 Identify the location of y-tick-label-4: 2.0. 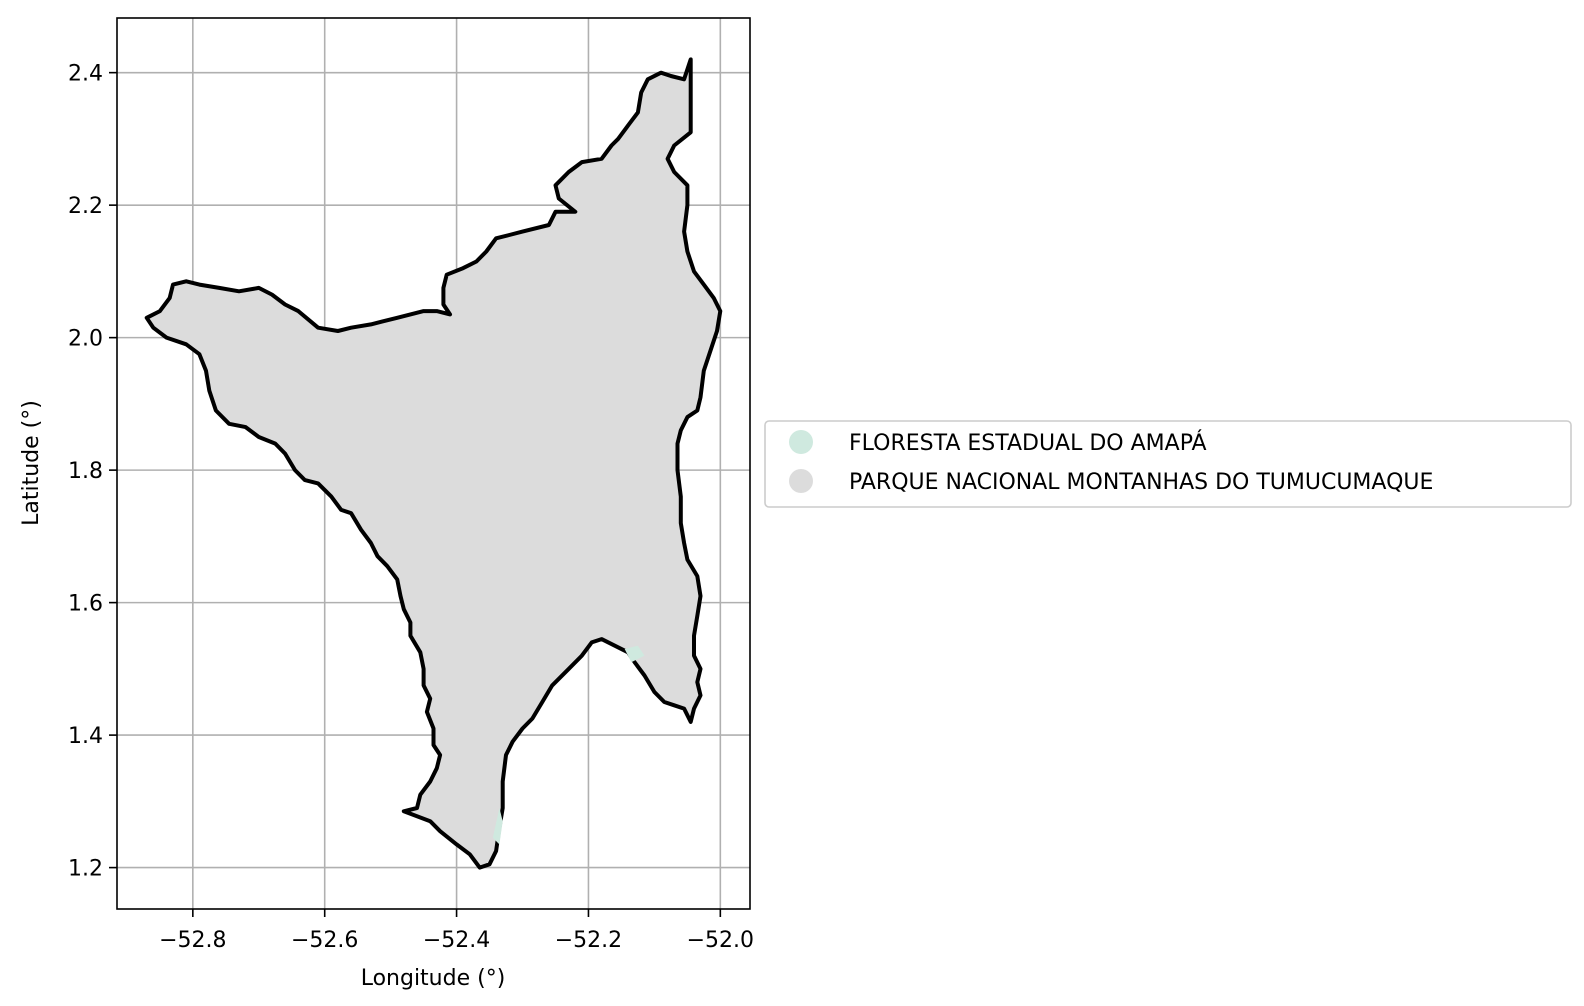
(85, 339).